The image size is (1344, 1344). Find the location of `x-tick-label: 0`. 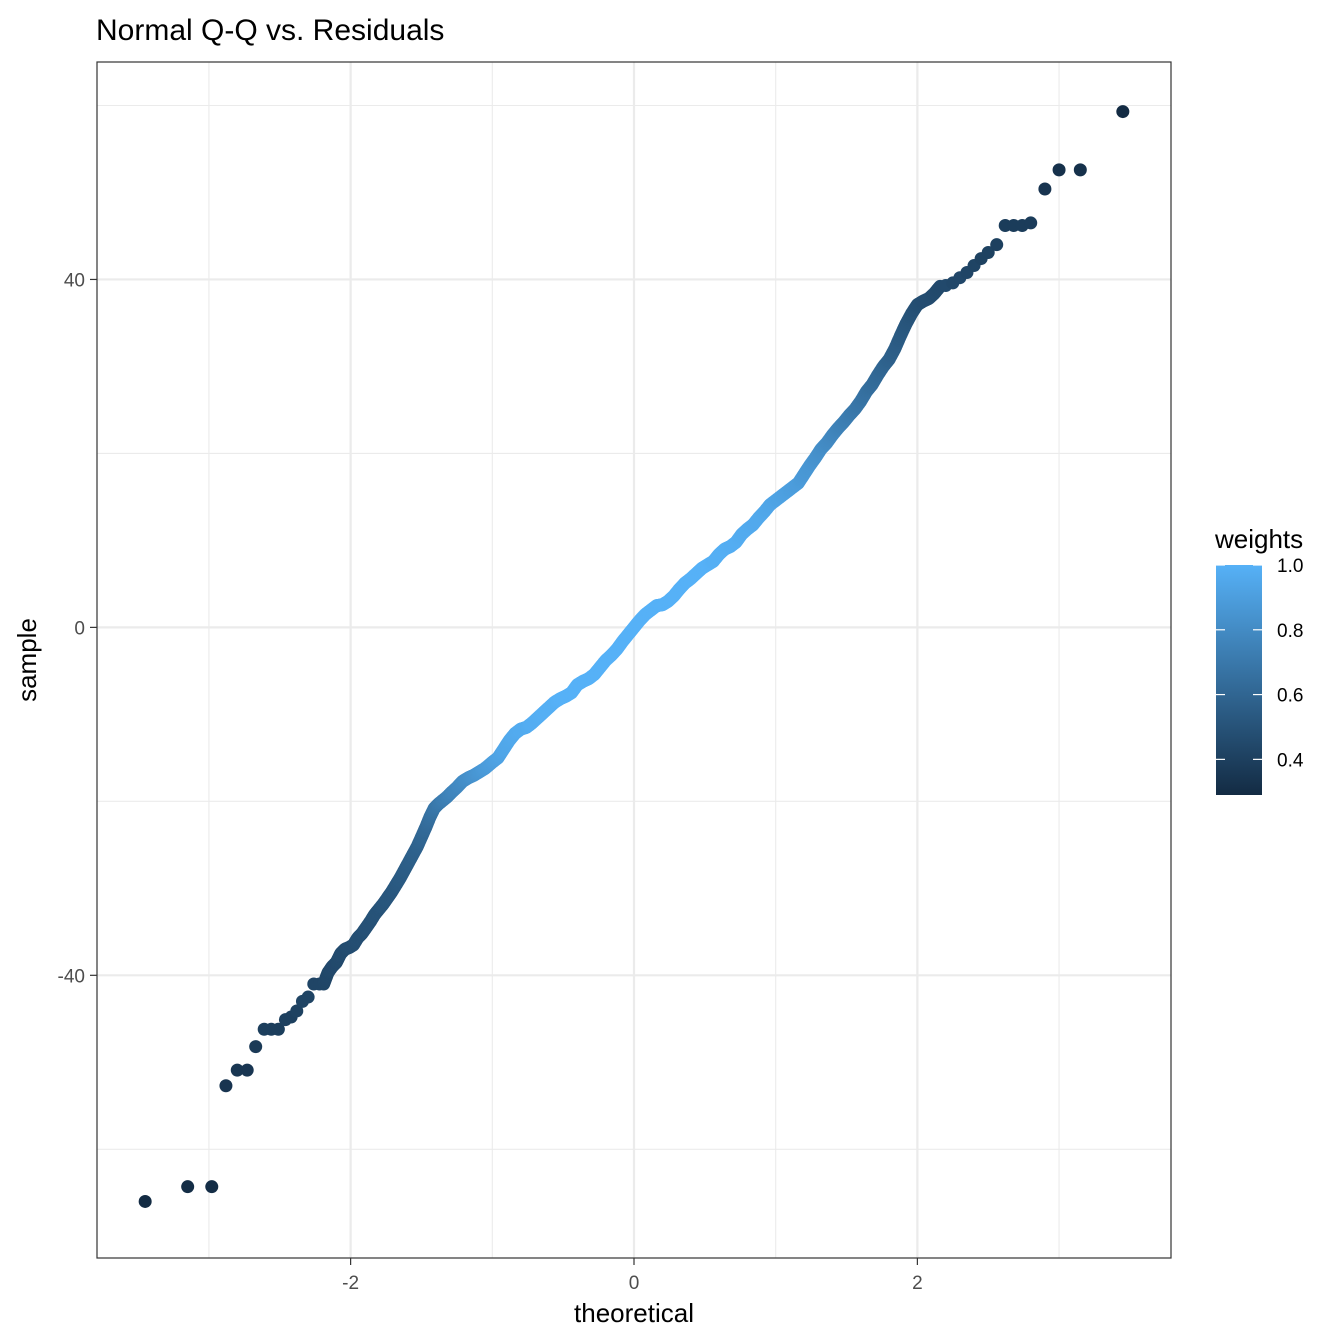

x-tick-label: 0 is located at coordinates (634, 1283).